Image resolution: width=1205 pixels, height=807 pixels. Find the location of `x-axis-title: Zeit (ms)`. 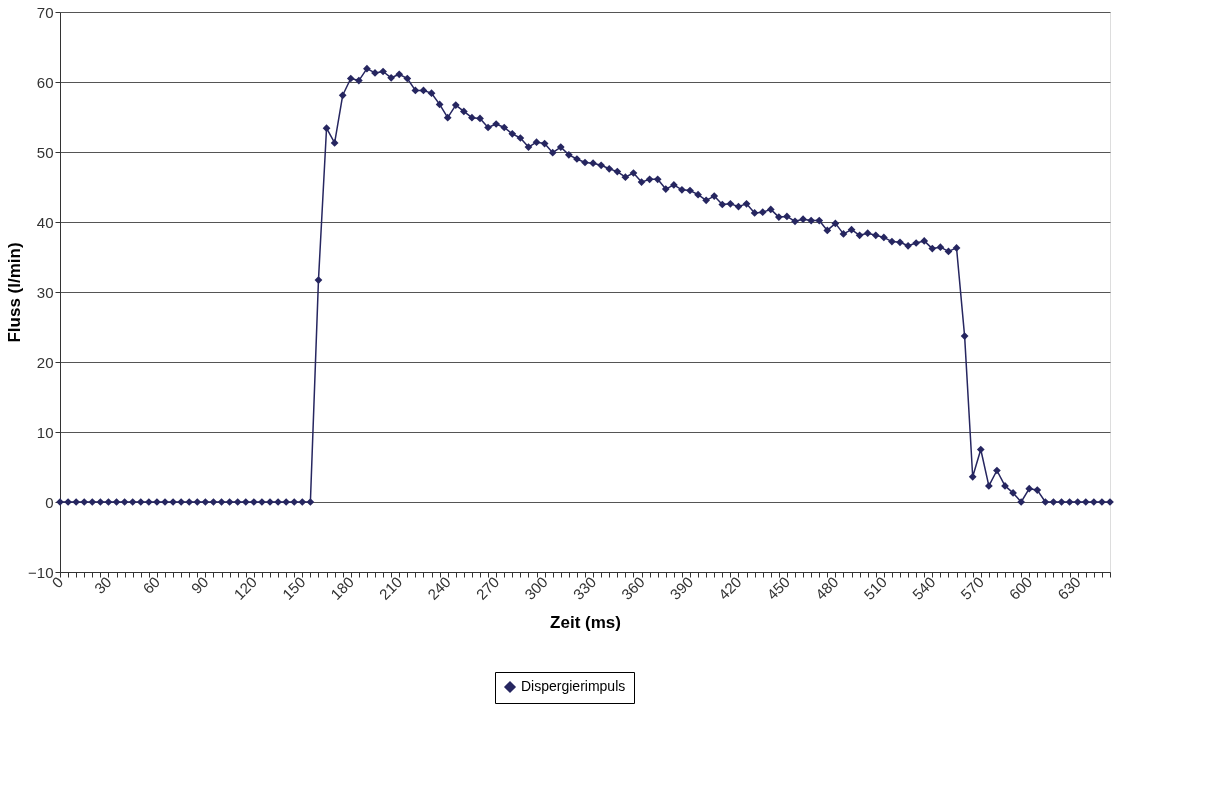

x-axis-title: Zeit (ms) is located at coordinates (585, 622).